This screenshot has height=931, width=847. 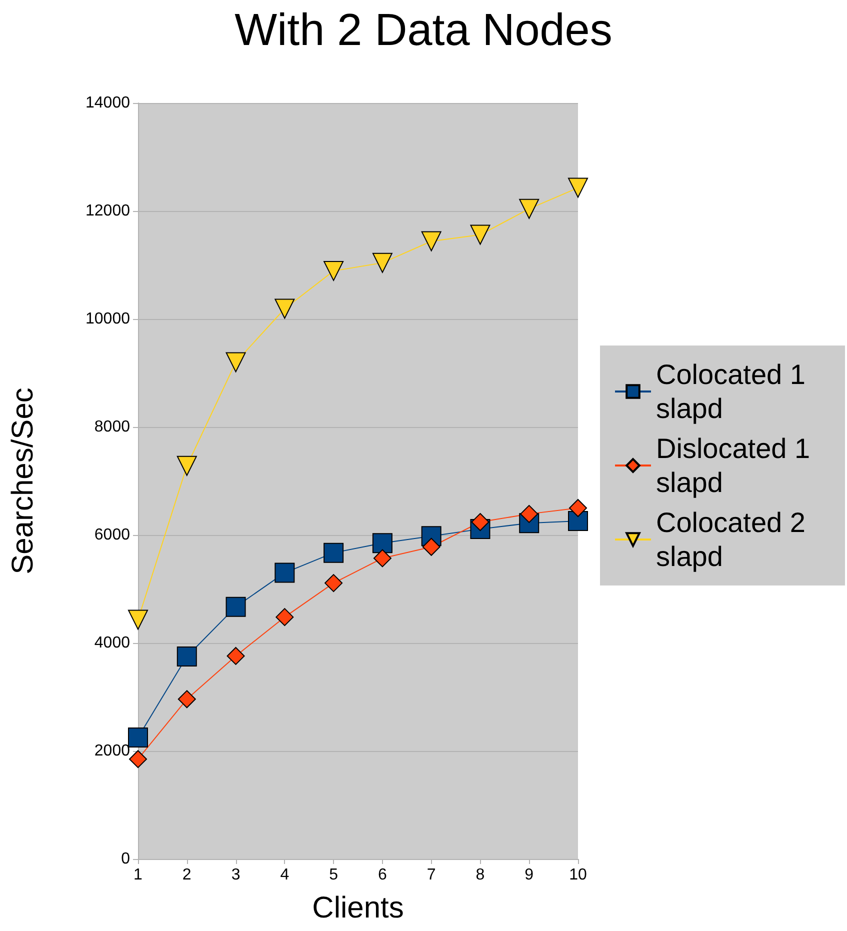 I want to click on y-tick-label: 0, so click(x=125, y=859).